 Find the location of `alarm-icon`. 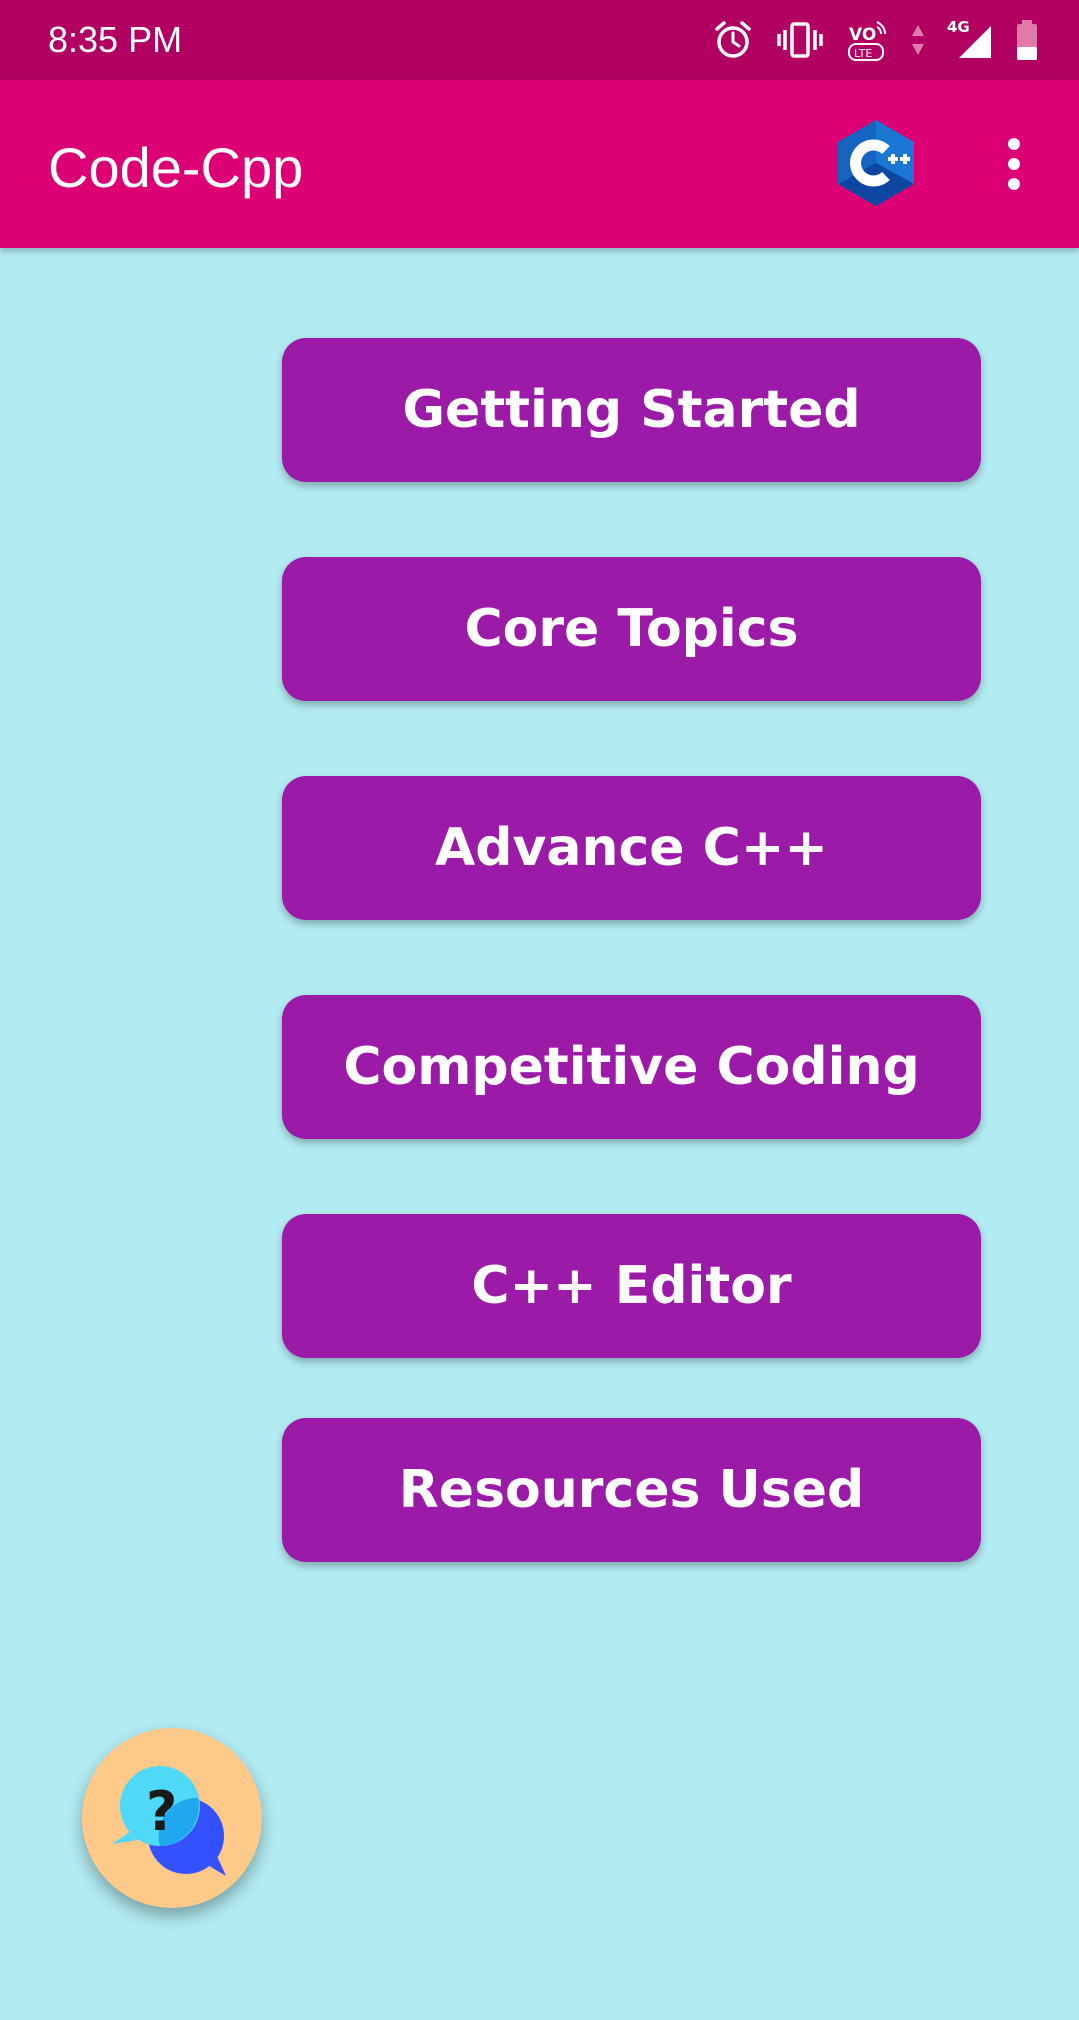

alarm-icon is located at coordinates (733, 40).